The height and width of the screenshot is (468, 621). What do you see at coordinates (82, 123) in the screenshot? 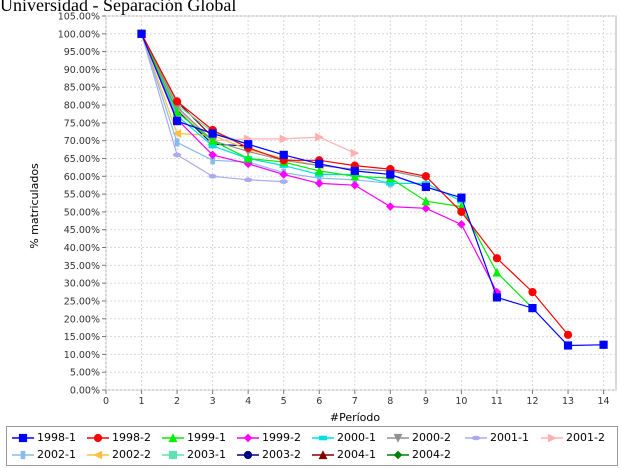
I see `y-tick-label: 75.00%` at bounding box center [82, 123].